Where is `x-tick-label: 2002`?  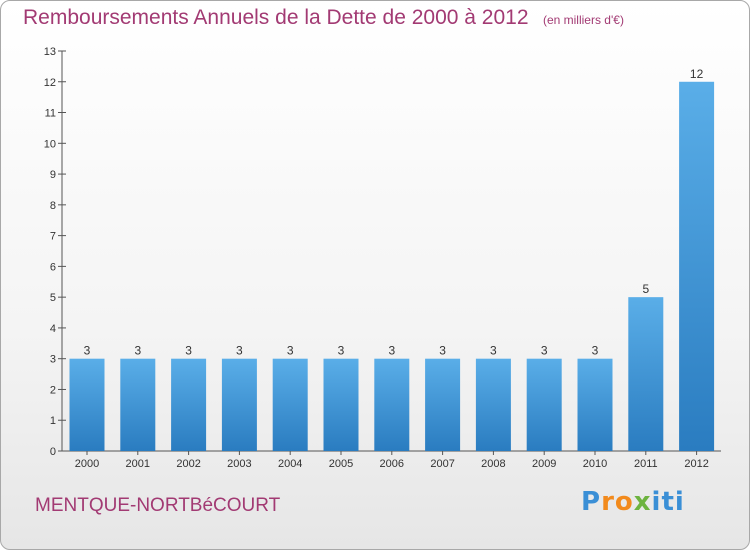
x-tick-label: 2002 is located at coordinates (188, 464).